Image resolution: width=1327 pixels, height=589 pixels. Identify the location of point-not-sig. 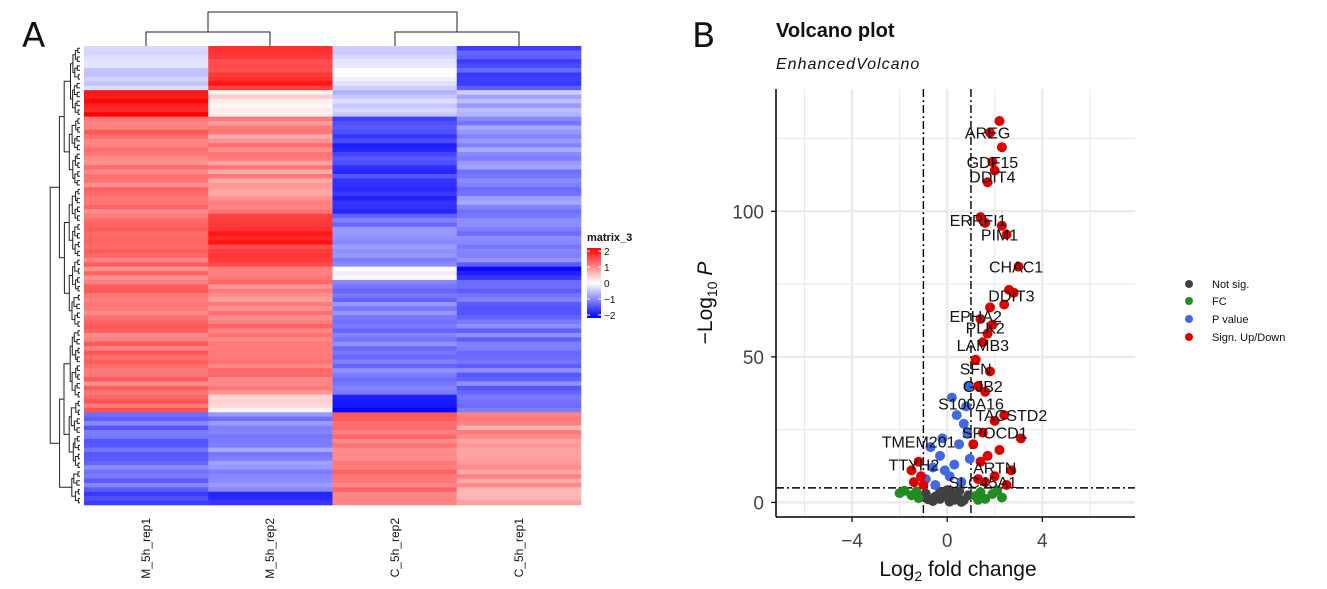
(959, 491).